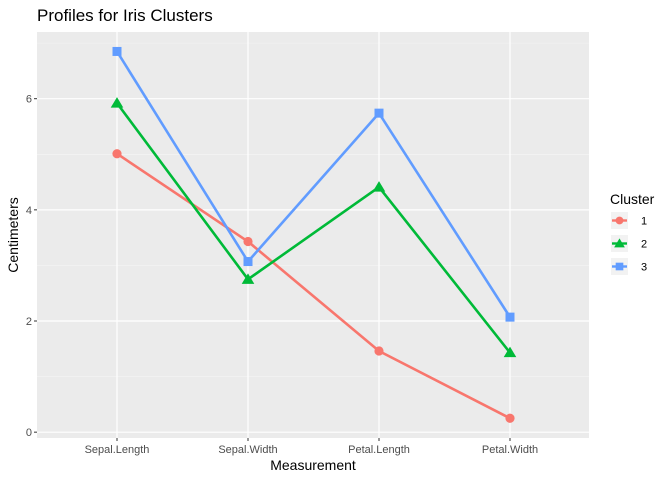 The image size is (672, 480). Describe the element at coordinates (117, 450) in the screenshot. I see `x-tick-label: Sepal.Length` at that location.